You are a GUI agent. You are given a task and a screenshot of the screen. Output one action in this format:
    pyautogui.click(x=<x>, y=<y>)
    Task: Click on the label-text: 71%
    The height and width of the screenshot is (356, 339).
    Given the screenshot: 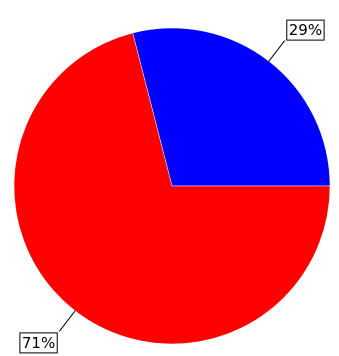 What is the action you would take?
    pyautogui.click(x=38, y=343)
    